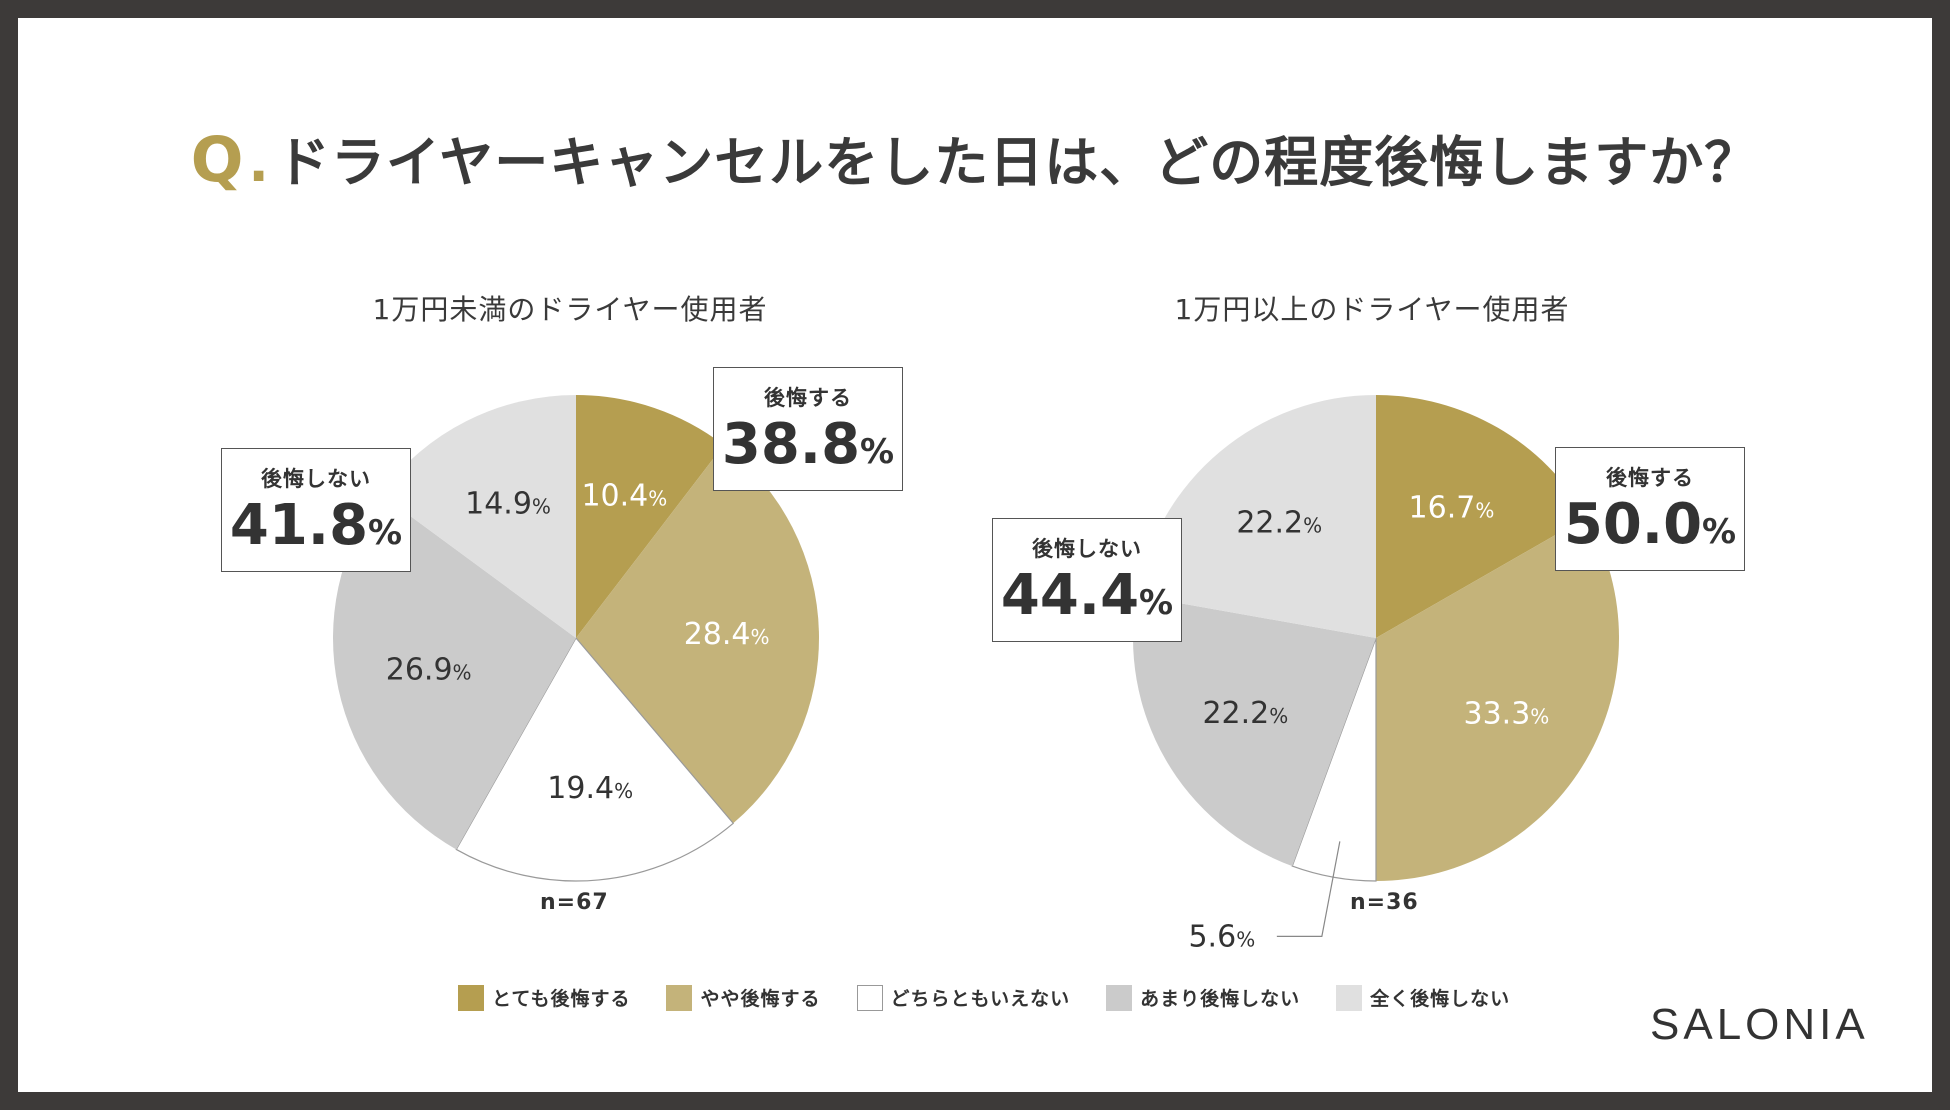  I want to click on chart2-callout-regret-label: 後悔する, so click(1650, 478).